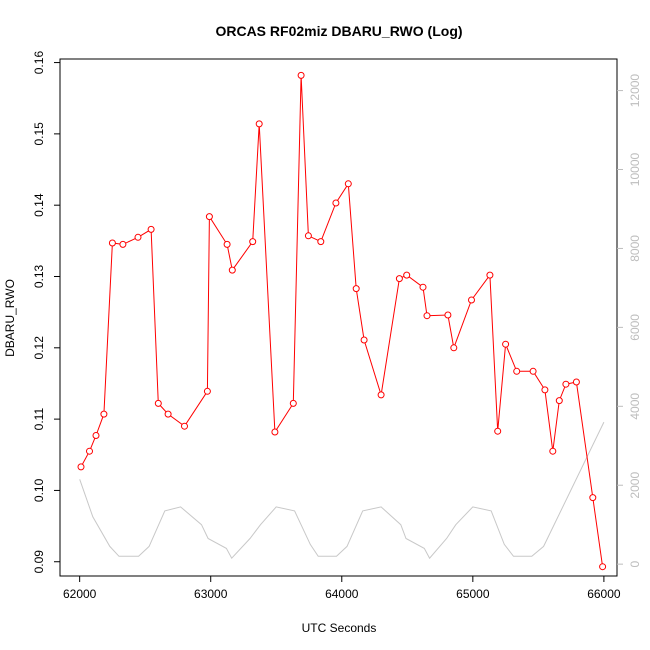 The width and height of the screenshot is (650, 650). Describe the element at coordinates (338, 31) in the screenshot. I see `chart-title: ORCAS RF02miz DBARU_RWO (Log)` at that location.